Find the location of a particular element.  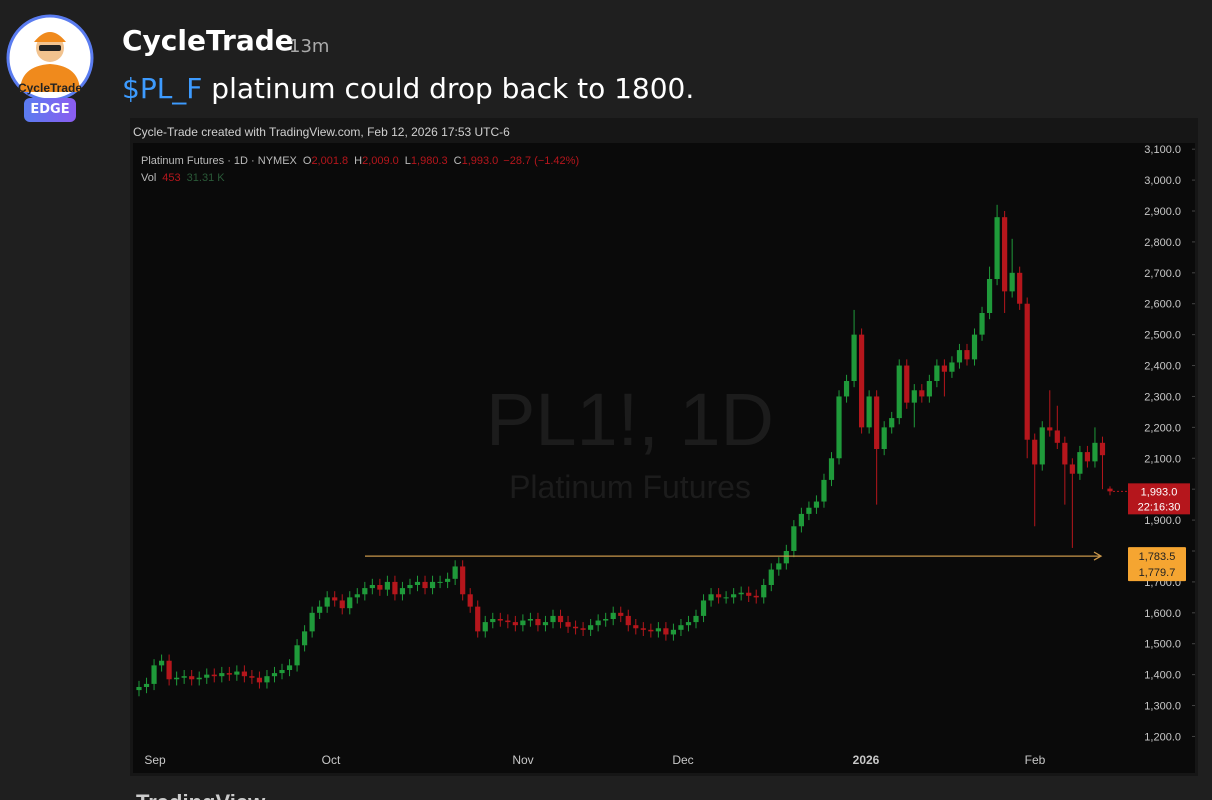

x-tick-label: 2026 is located at coordinates (866, 760).